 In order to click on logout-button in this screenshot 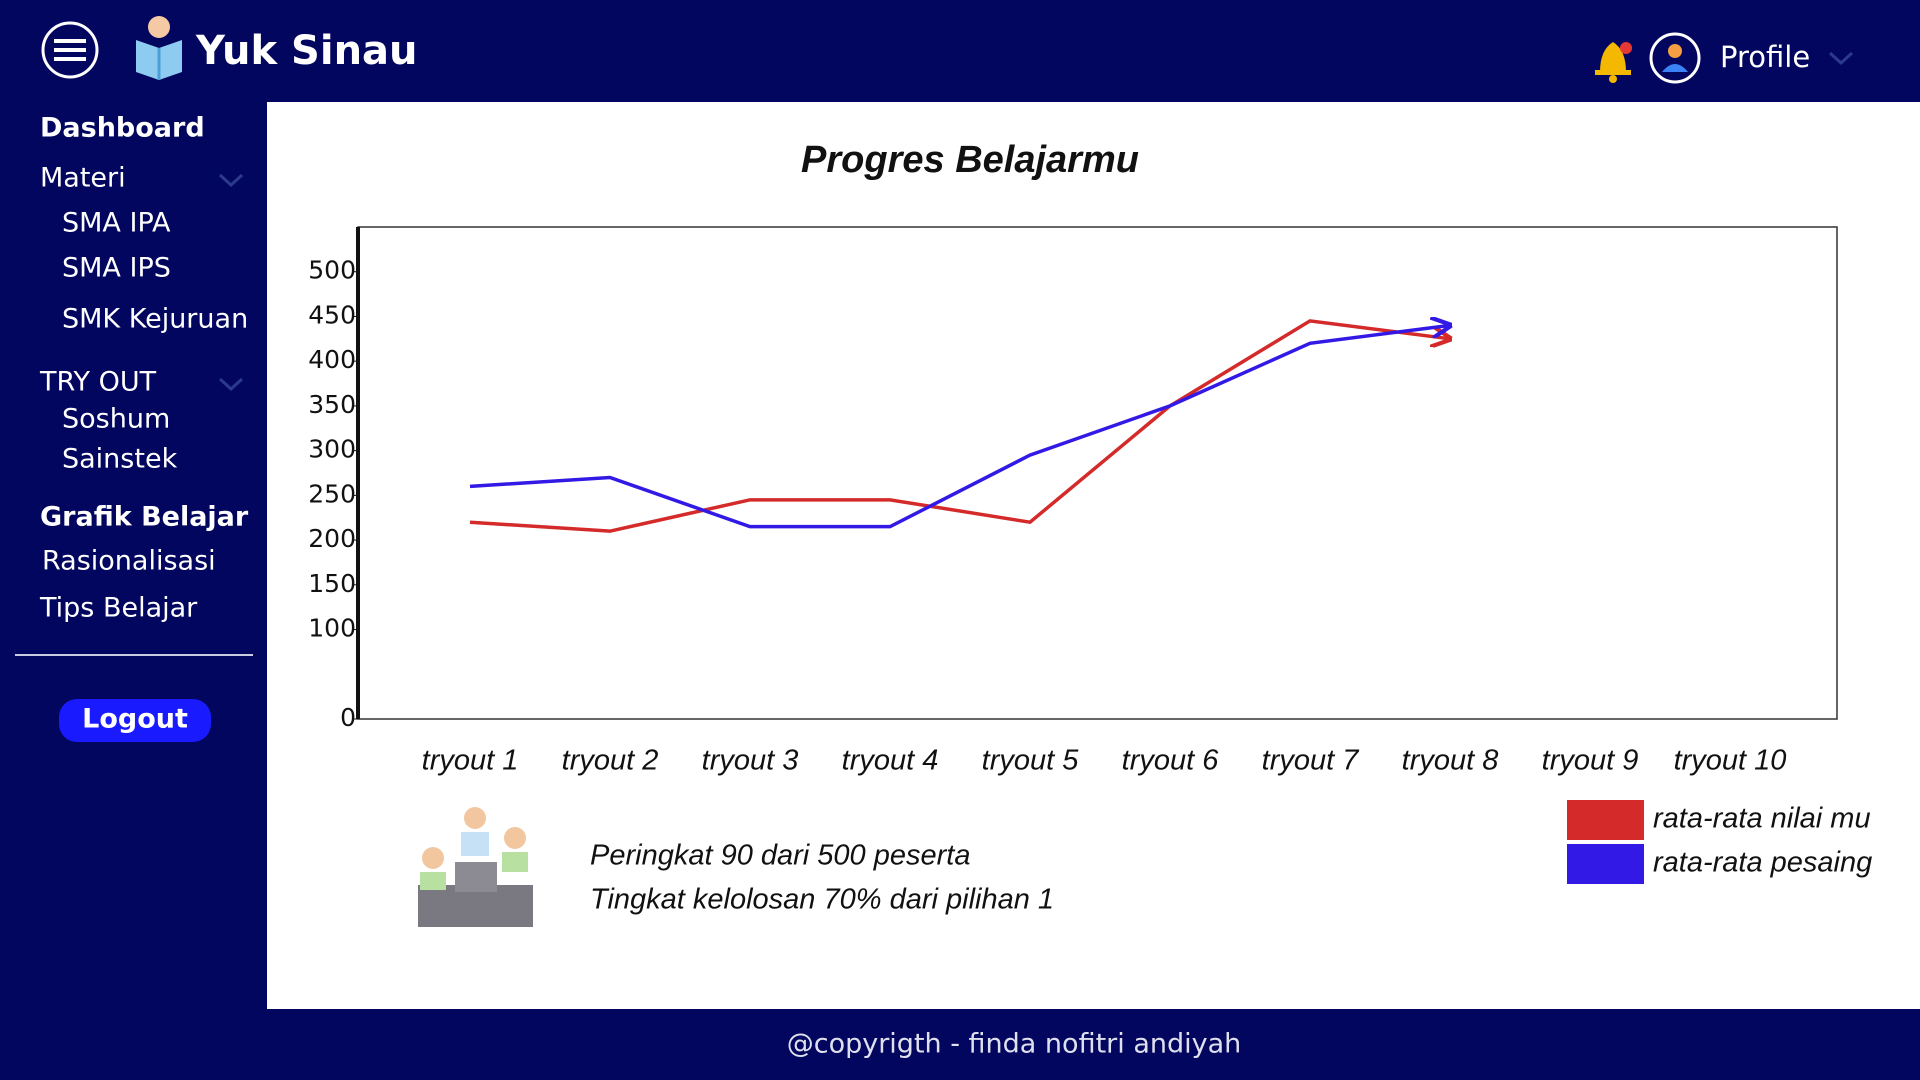, I will do `click(135, 720)`.